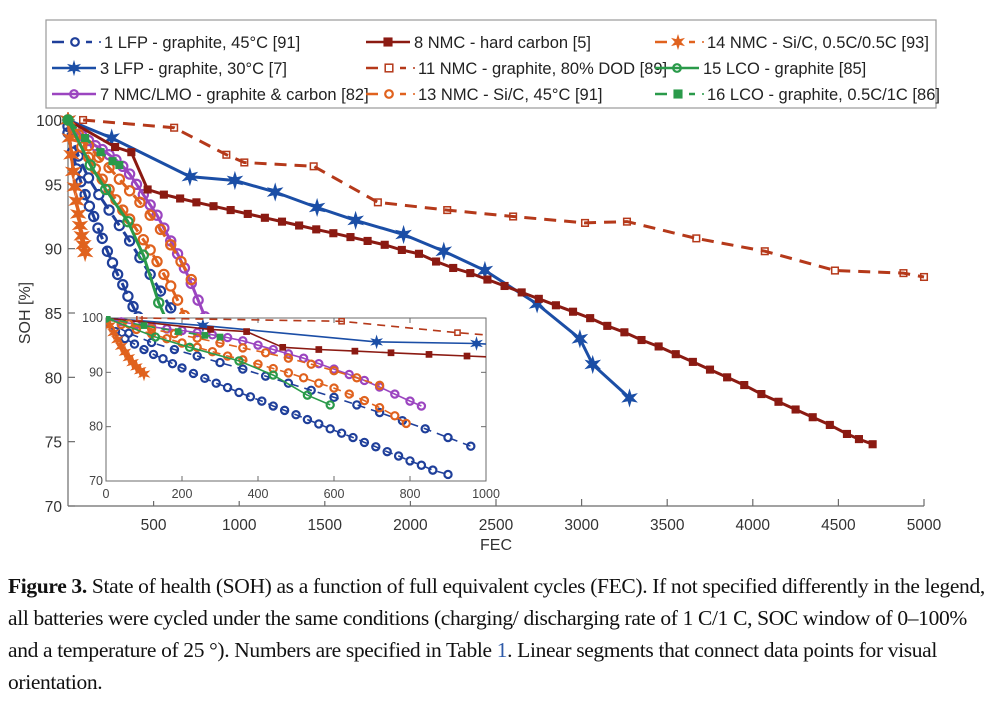 This screenshot has width=1000, height=706. What do you see at coordinates (334, 494) in the screenshot?
I see `inset-x-tick-label: 600` at bounding box center [334, 494].